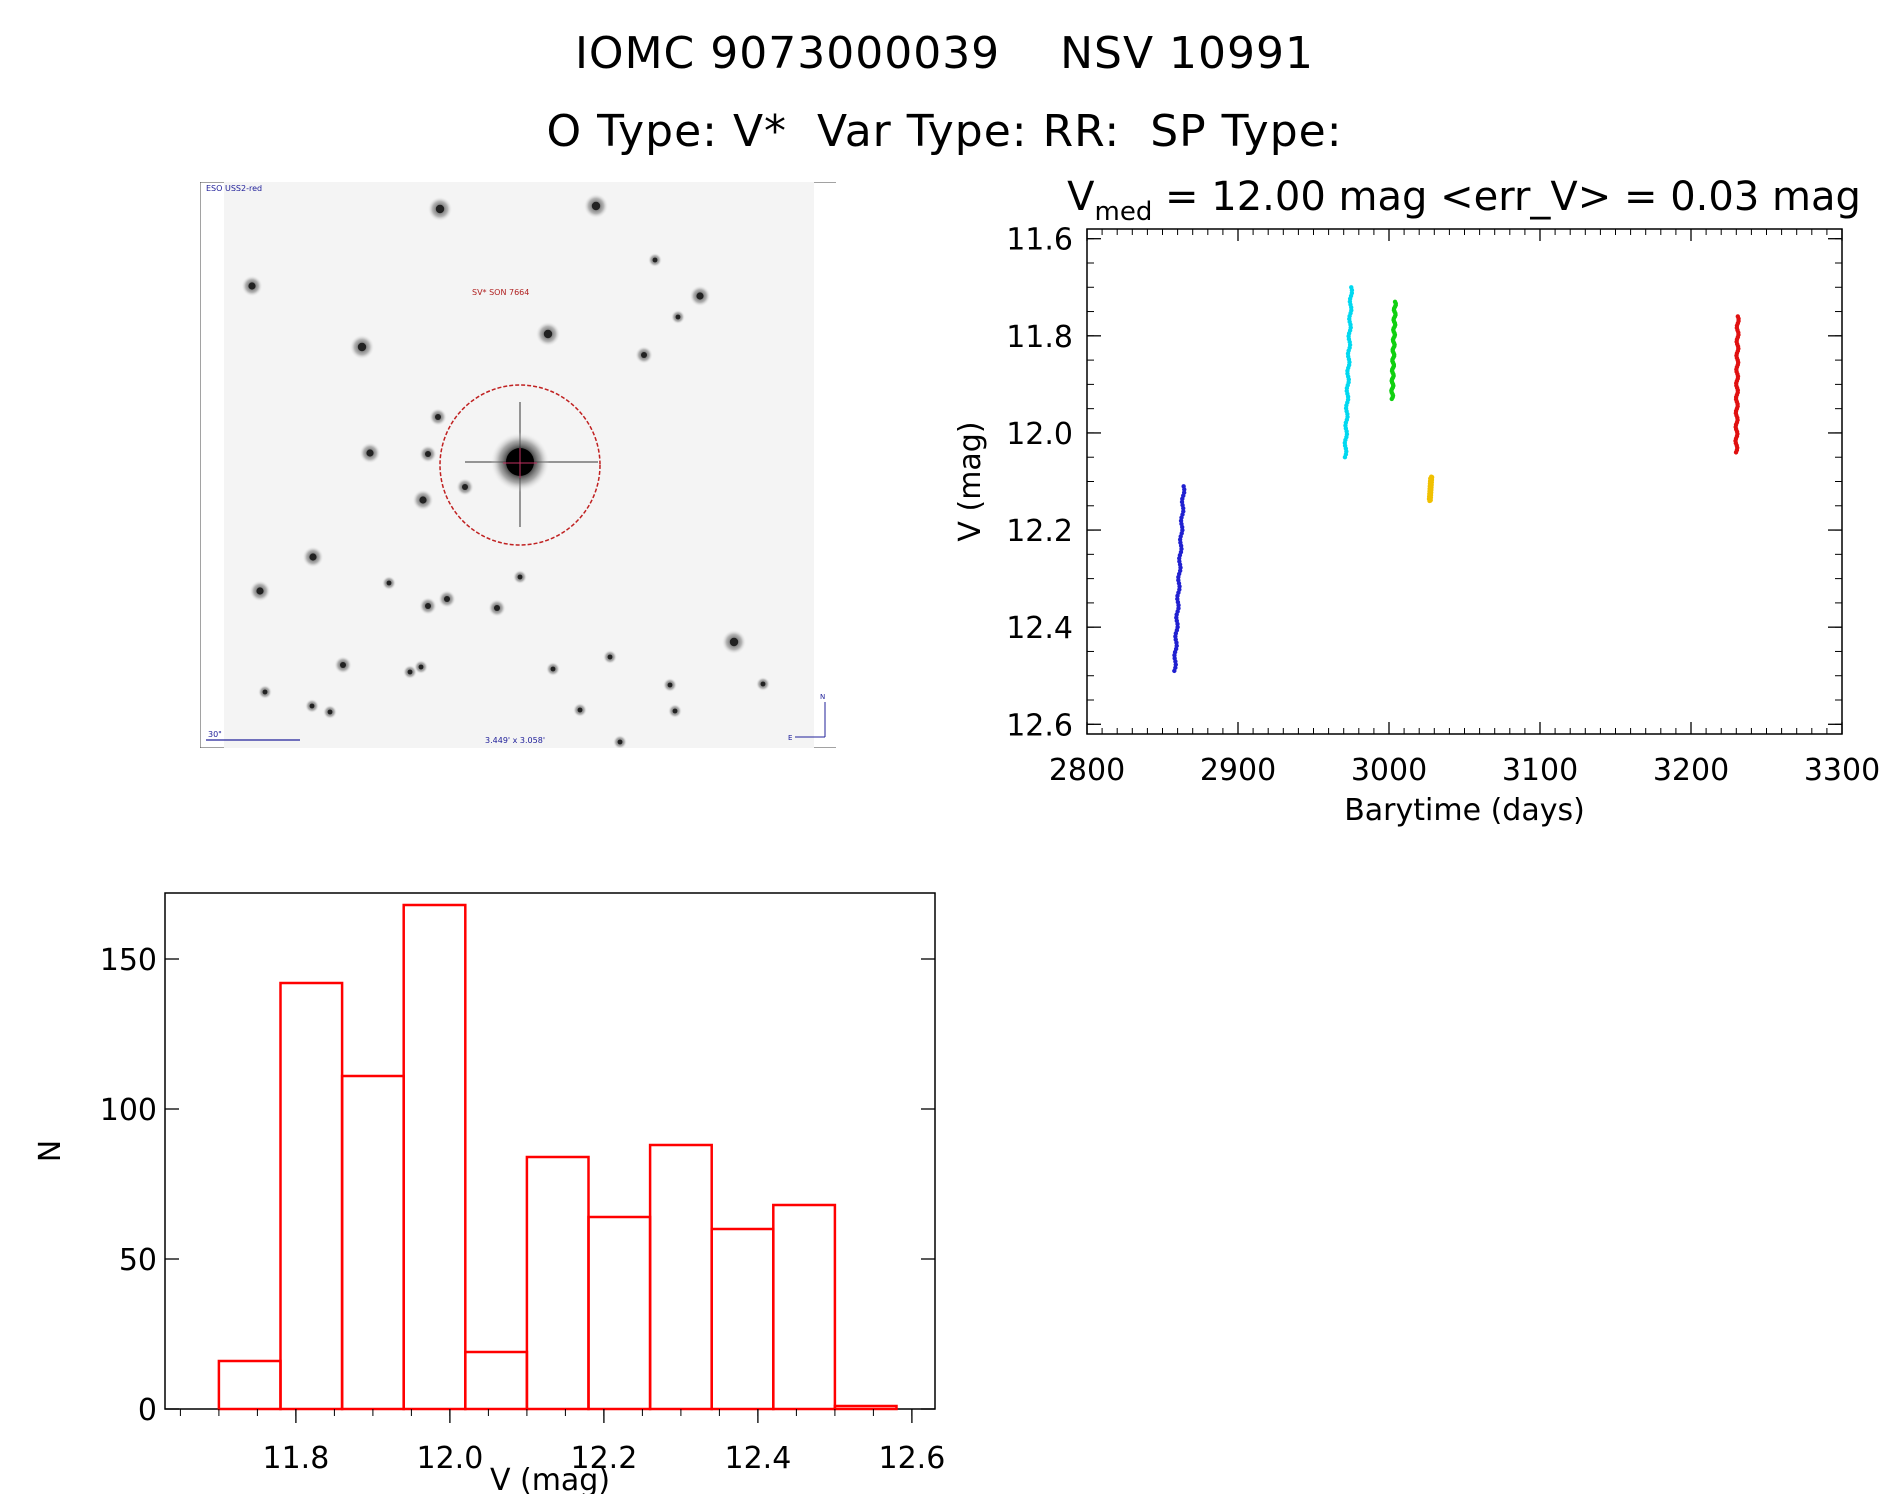 This screenshot has height=1494, width=1889. Describe the element at coordinates (604, 1458) in the screenshot. I see `x-tick-label: 12.2` at that location.